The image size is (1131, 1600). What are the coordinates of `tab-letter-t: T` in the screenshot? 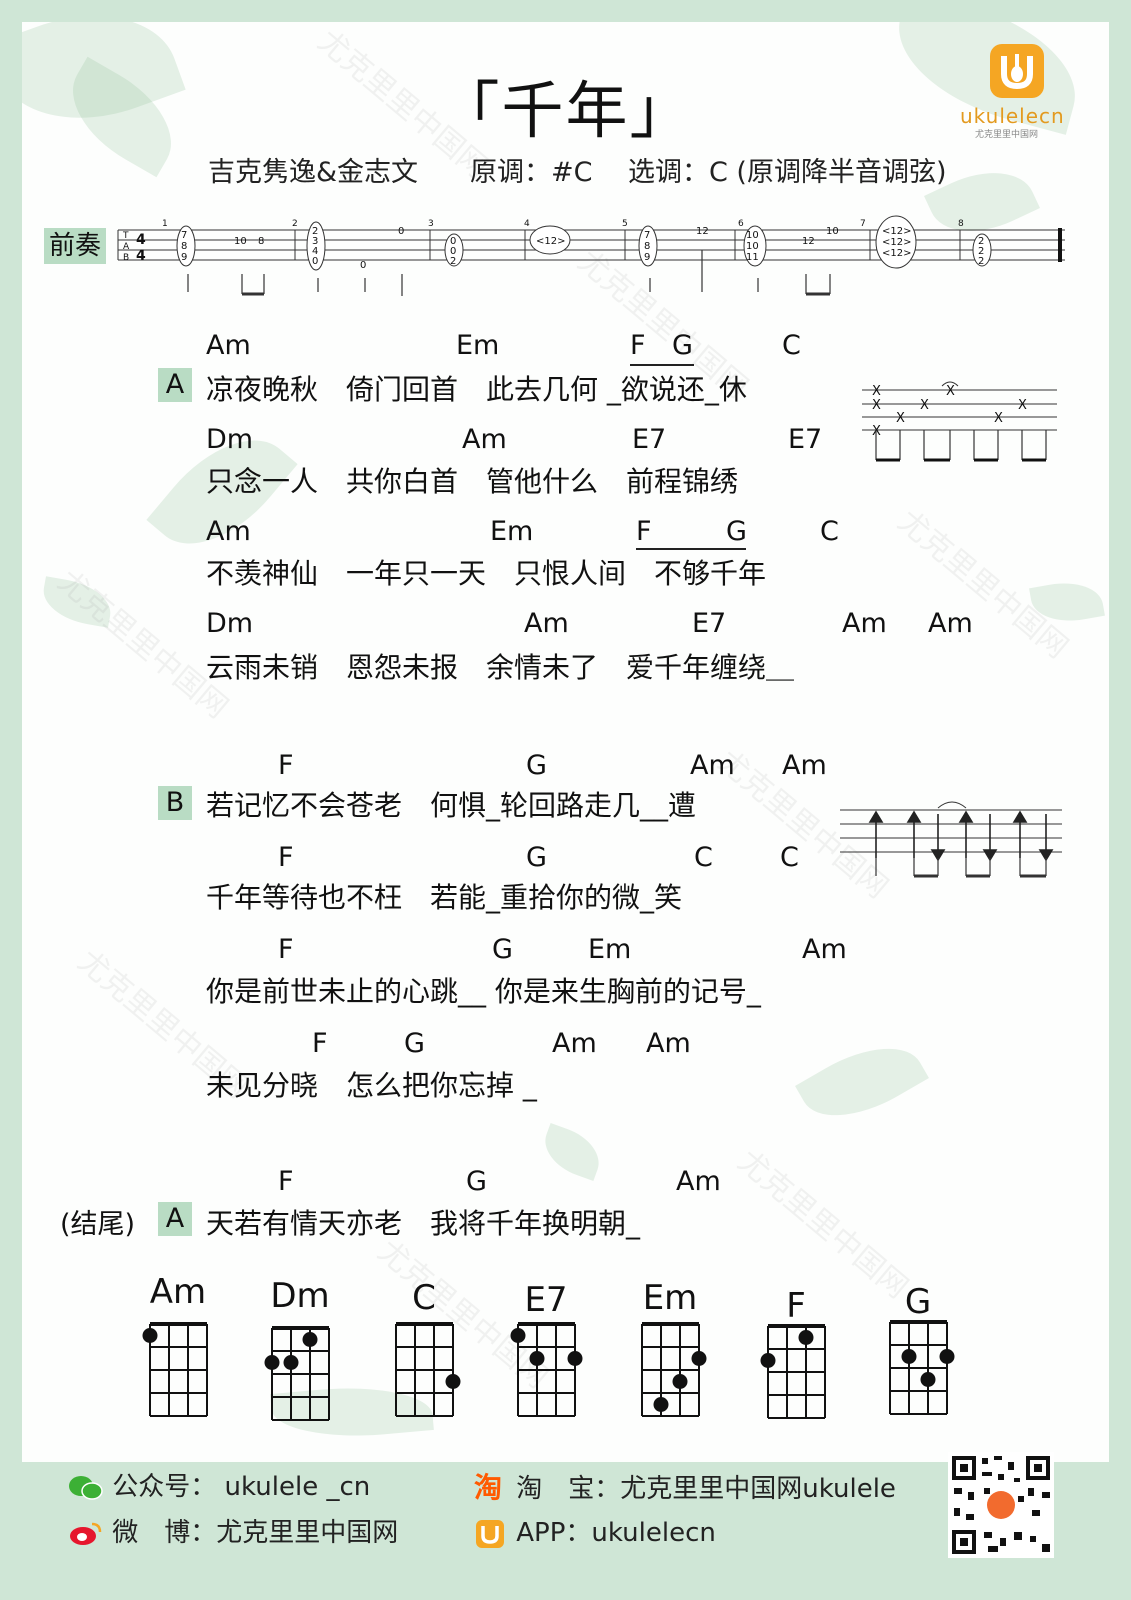 It's located at (125, 236).